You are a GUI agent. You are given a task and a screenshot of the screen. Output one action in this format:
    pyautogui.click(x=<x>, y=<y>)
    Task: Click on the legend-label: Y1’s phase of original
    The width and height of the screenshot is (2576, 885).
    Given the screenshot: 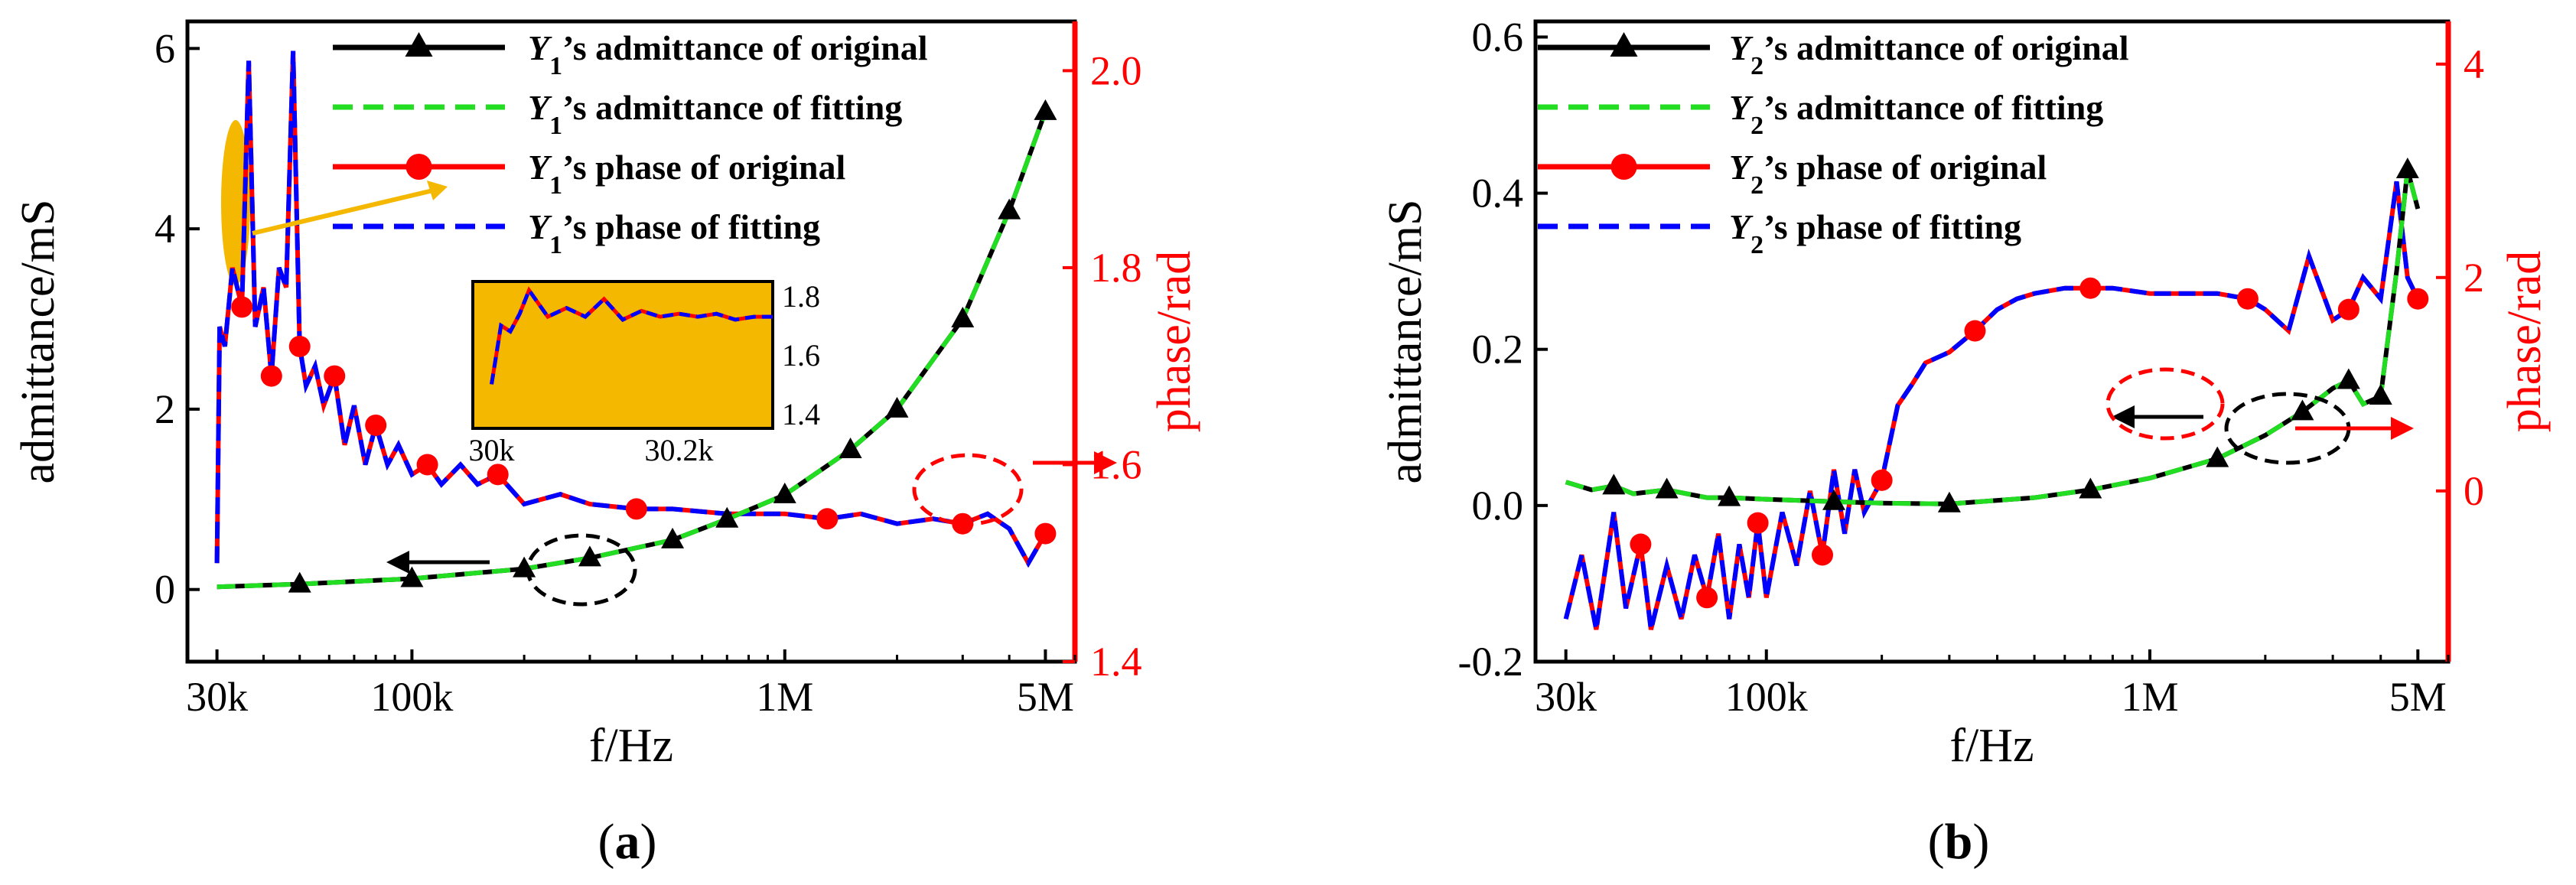 What is the action you would take?
    pyautogui.click(x=687, y=174)
    